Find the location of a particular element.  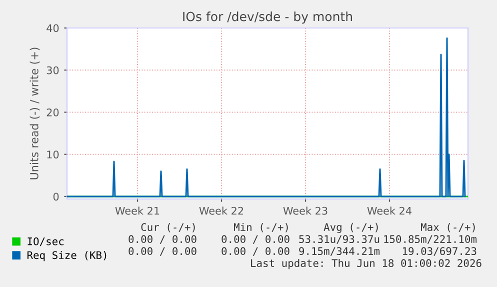

x-tick-label: Week 22 is located at coordinates (221, 210).